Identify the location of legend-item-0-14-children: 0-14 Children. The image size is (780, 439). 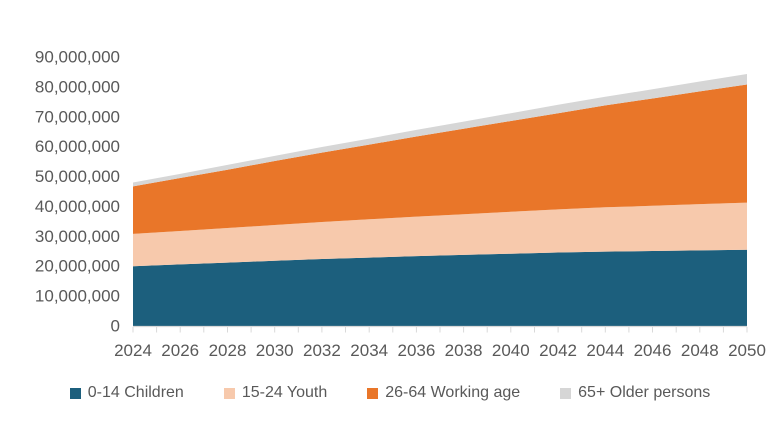
(126, 393).